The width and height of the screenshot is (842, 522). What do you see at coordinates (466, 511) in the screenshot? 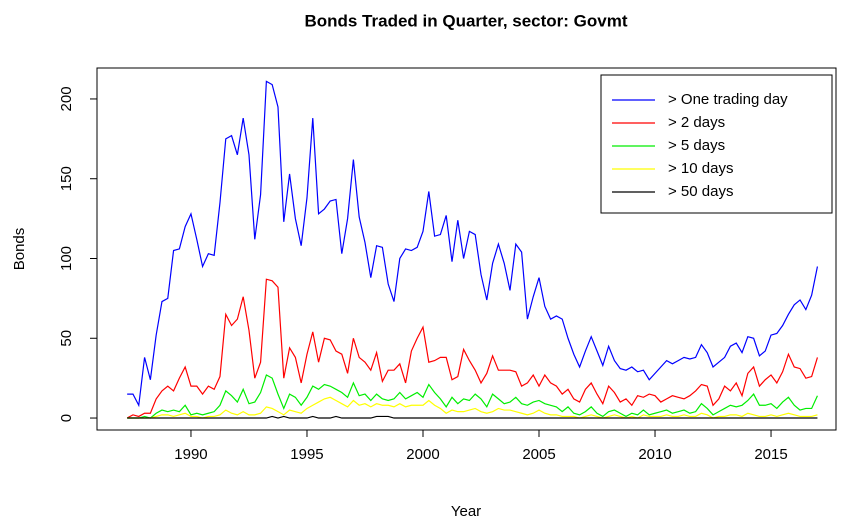
I see `x-axis-label: Year` at bounding box center [466, 511].